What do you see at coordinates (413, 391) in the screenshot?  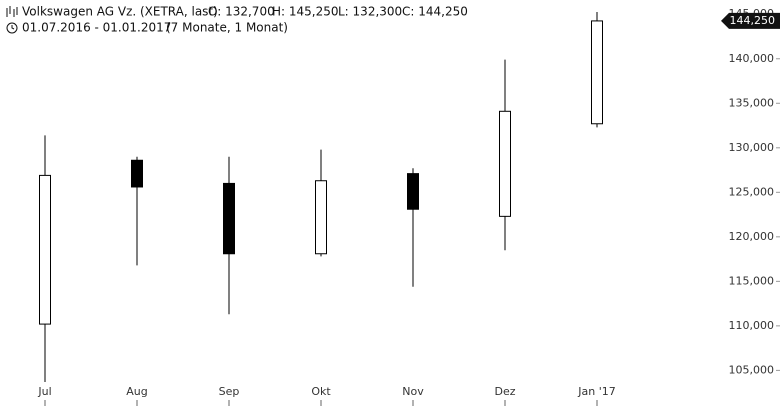 I see `x-tick-label: Nov` at bounding box center [413, 391].